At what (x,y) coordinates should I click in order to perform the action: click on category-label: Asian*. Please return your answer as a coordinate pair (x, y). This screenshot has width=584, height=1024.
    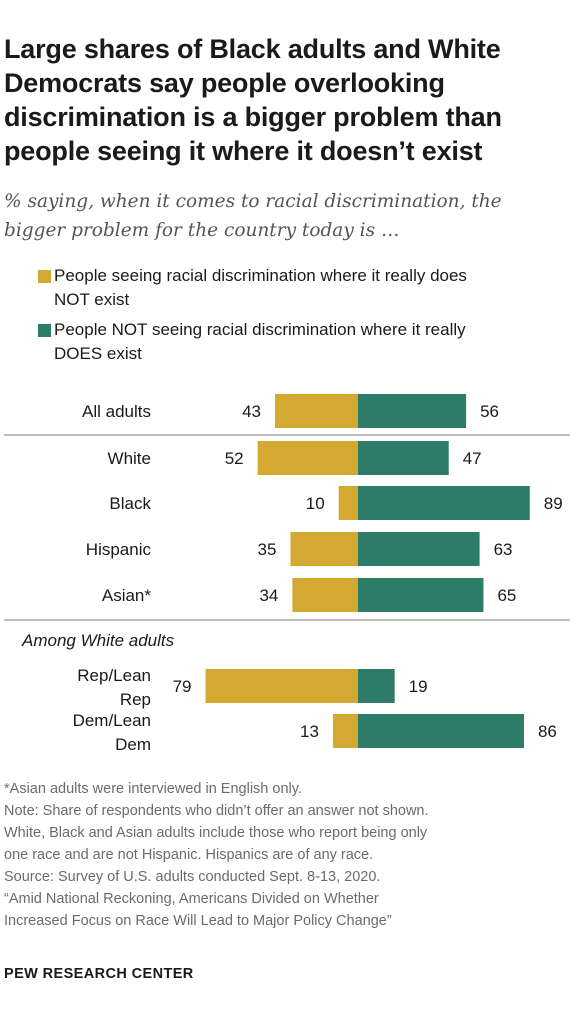
    Looking at the image, I should click on (127, 595).